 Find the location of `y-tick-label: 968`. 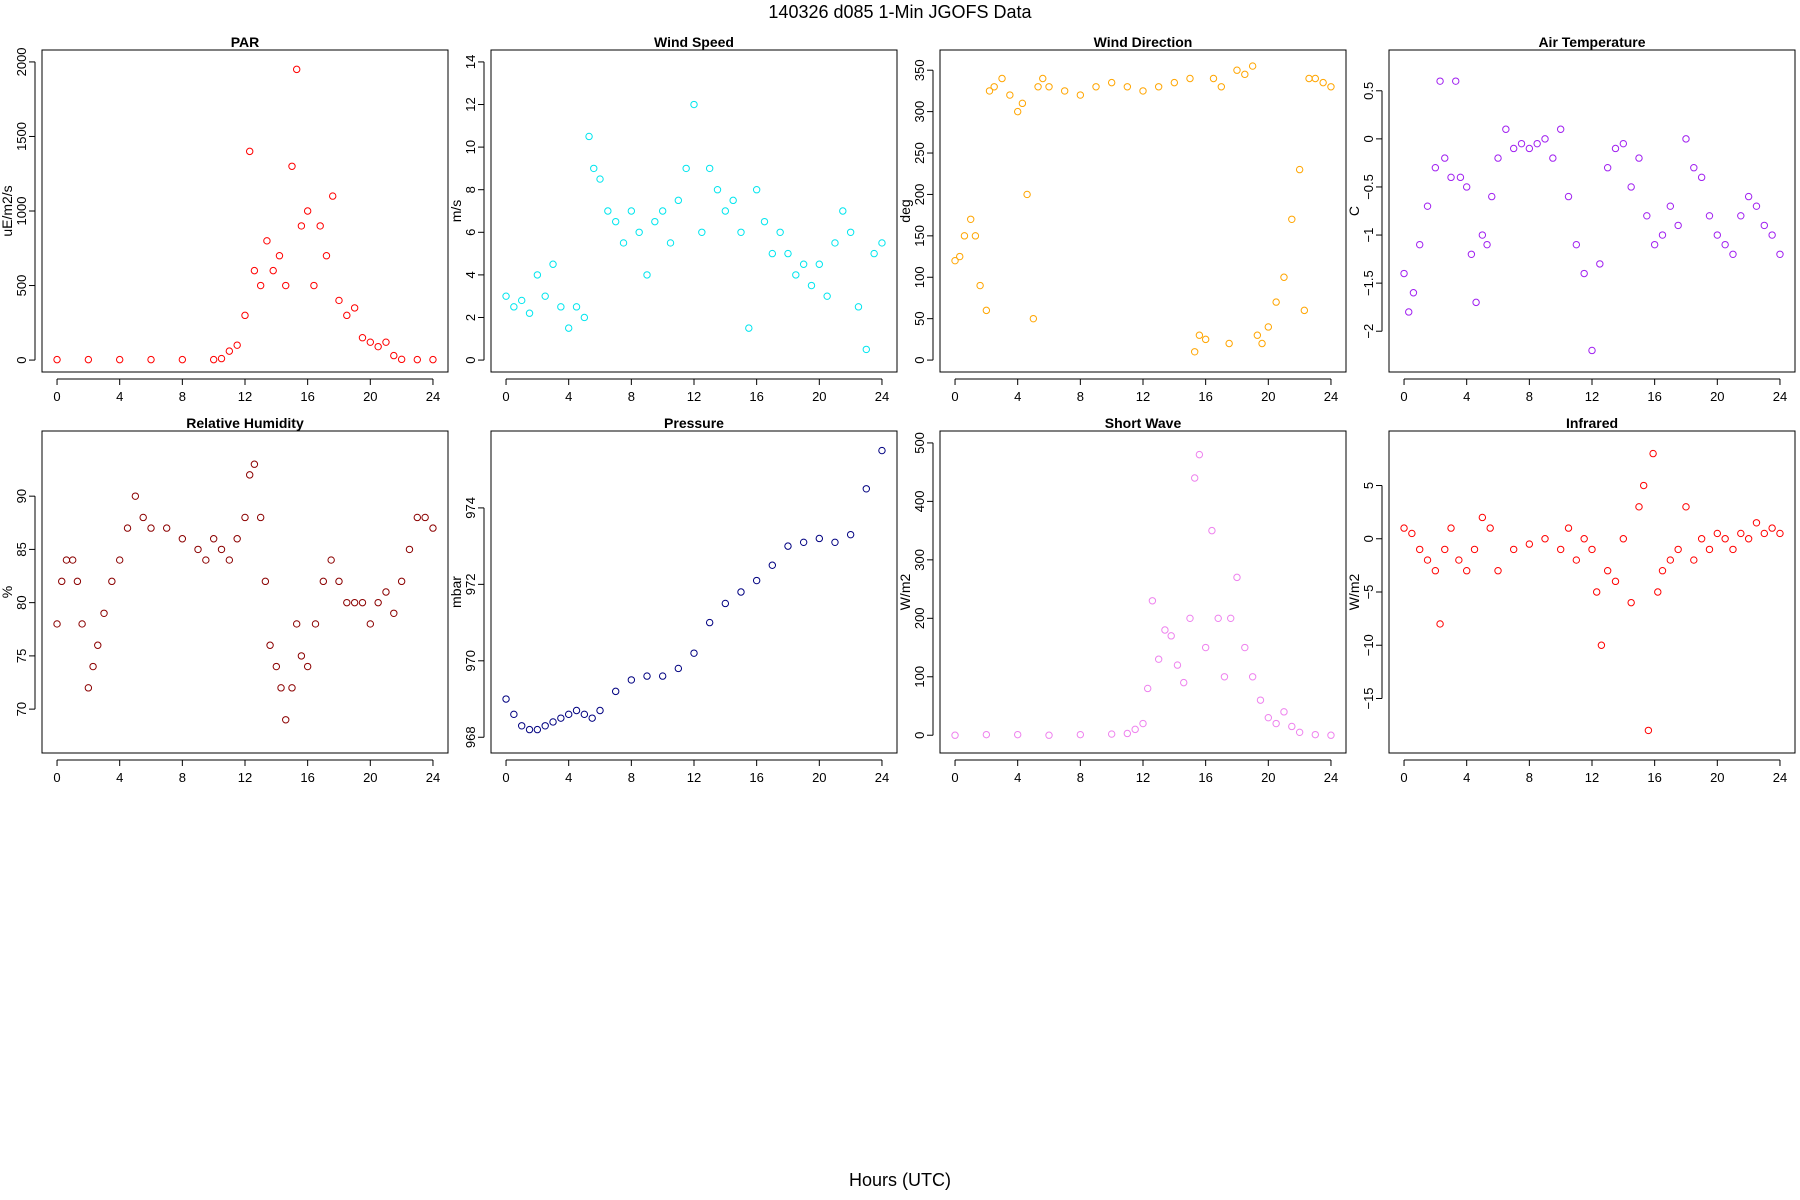

y-tick-label: 968 is located at coordinates (470, 737).